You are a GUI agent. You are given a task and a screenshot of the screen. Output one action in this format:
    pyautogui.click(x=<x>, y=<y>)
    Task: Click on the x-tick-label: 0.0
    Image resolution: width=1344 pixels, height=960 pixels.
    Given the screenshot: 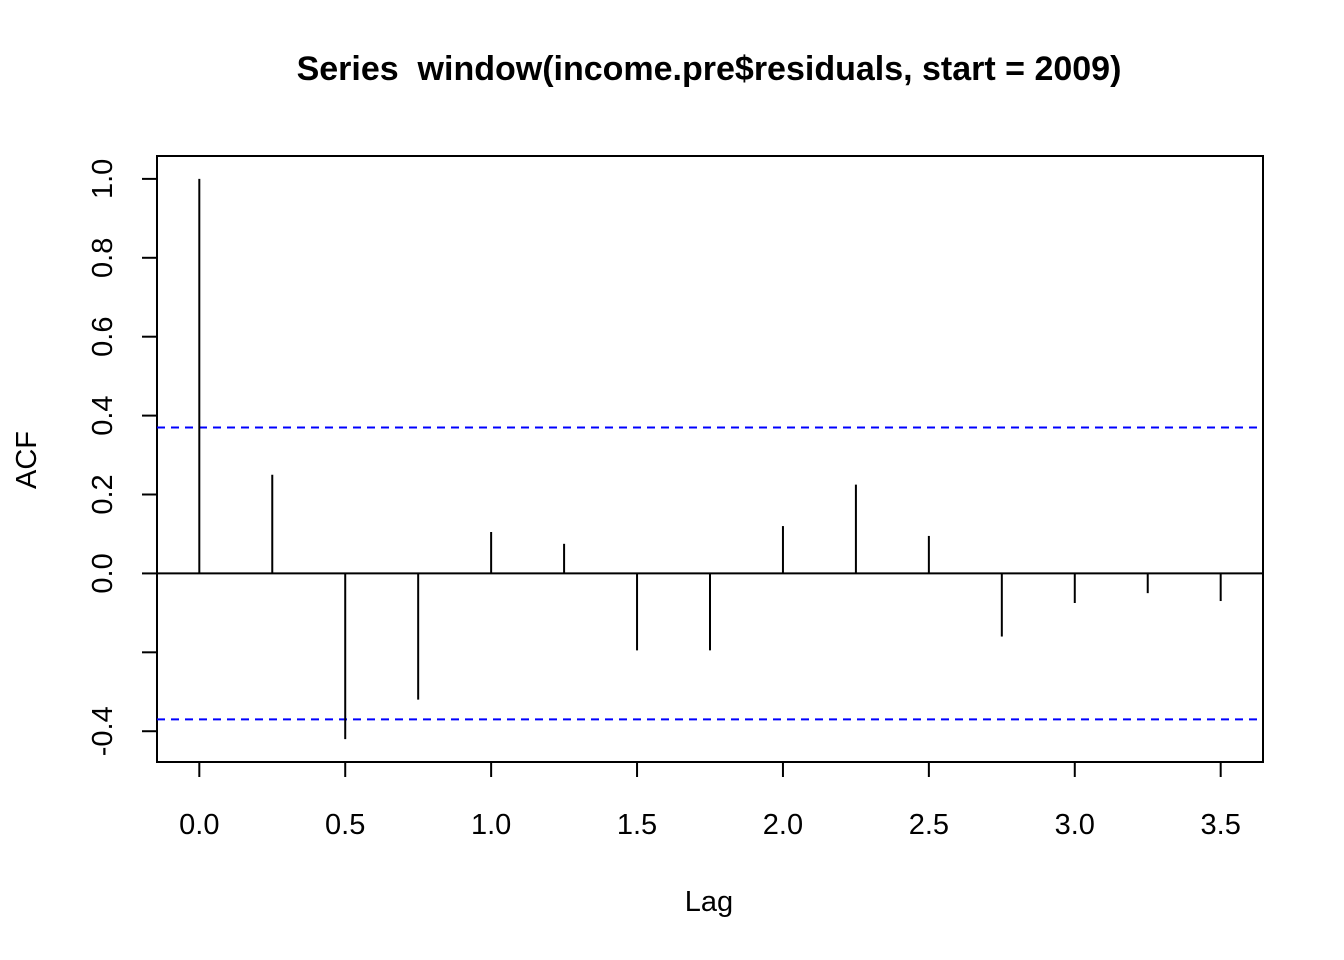 What is the action you would take?
    pyautogui.click(x=199, y=825)
    